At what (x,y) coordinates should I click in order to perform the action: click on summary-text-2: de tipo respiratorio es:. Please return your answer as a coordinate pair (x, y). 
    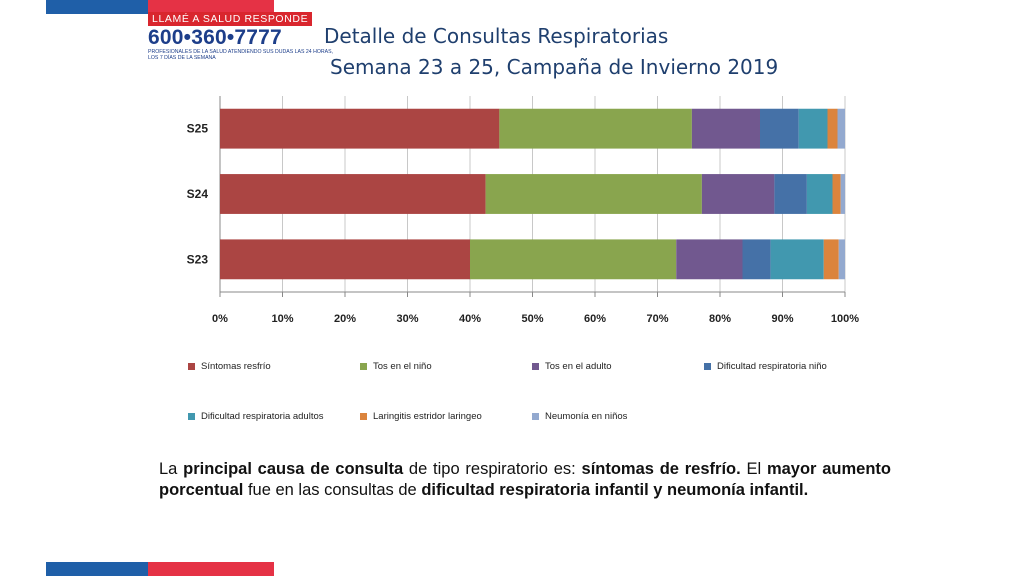
    Looking at the image, I should click on (492, 469).